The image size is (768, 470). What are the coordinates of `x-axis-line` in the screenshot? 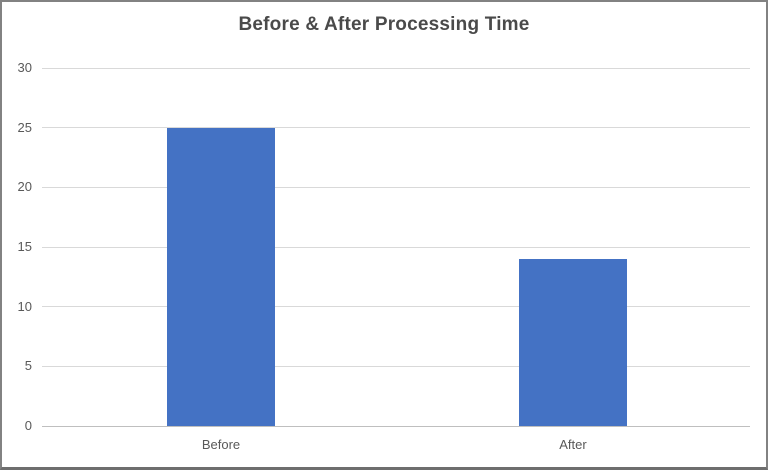 It's located at (396, 426).